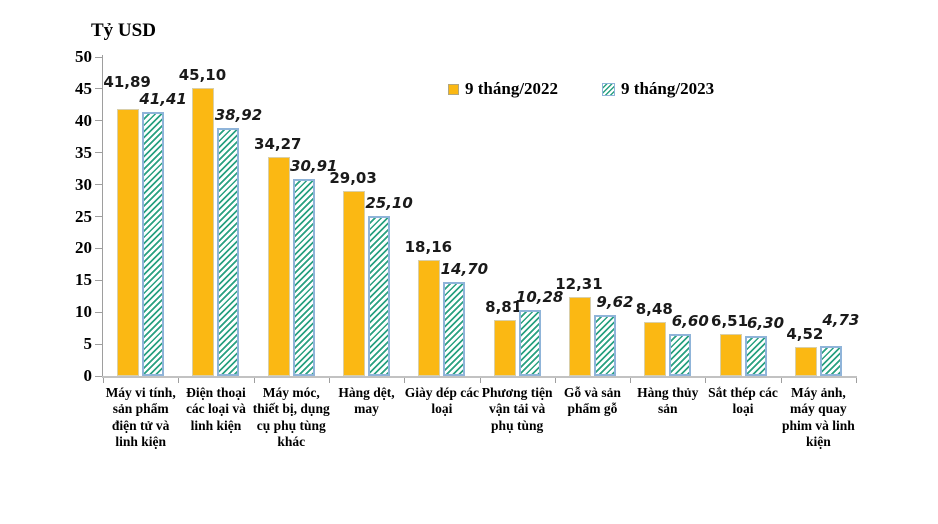  Describe the element at coordinates (83, 216) in the screenshot. I see `y-axis-tick-label: 25` at that location.